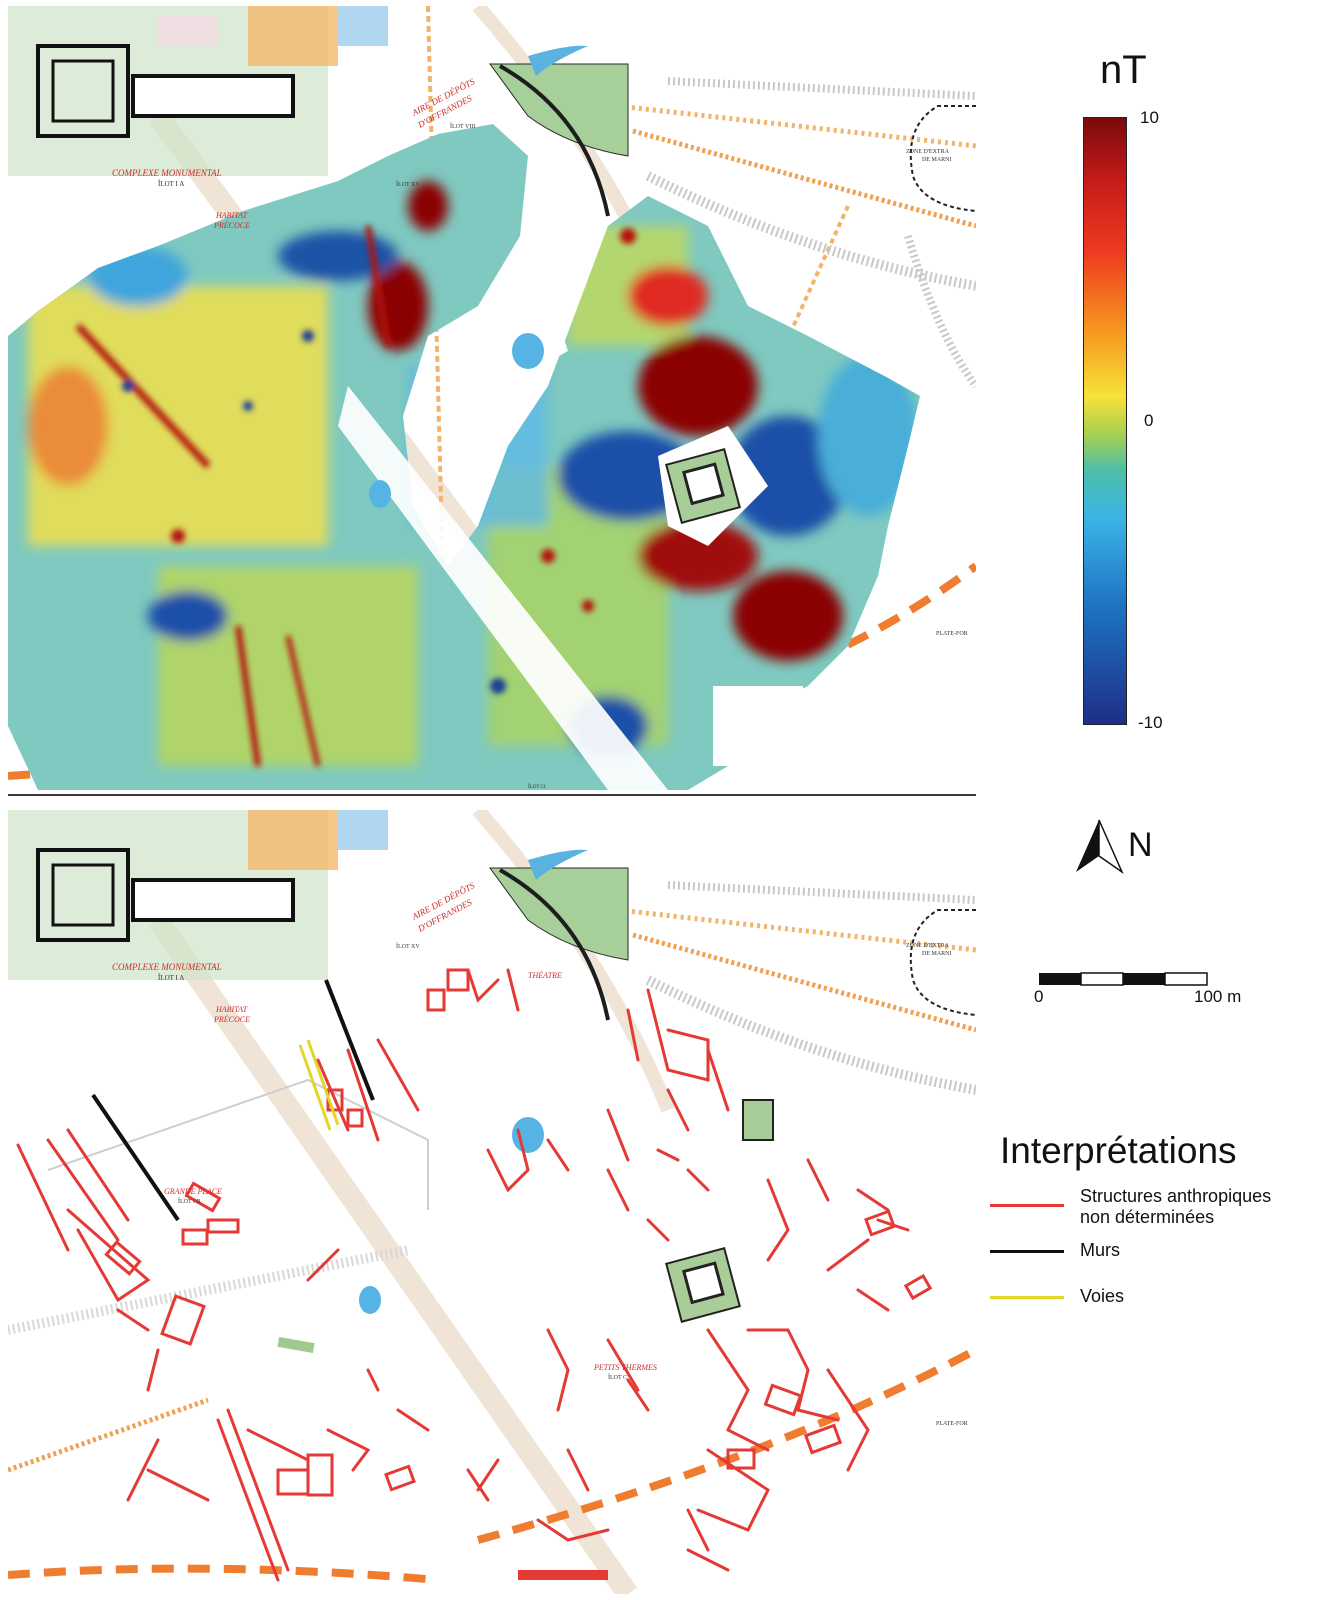 This screenshot has width=1319, height=1600. Describe the element at coordinates (537, 787) in the screenshot. I see `label-ilot-ci: ÎLOT CI` at that location.